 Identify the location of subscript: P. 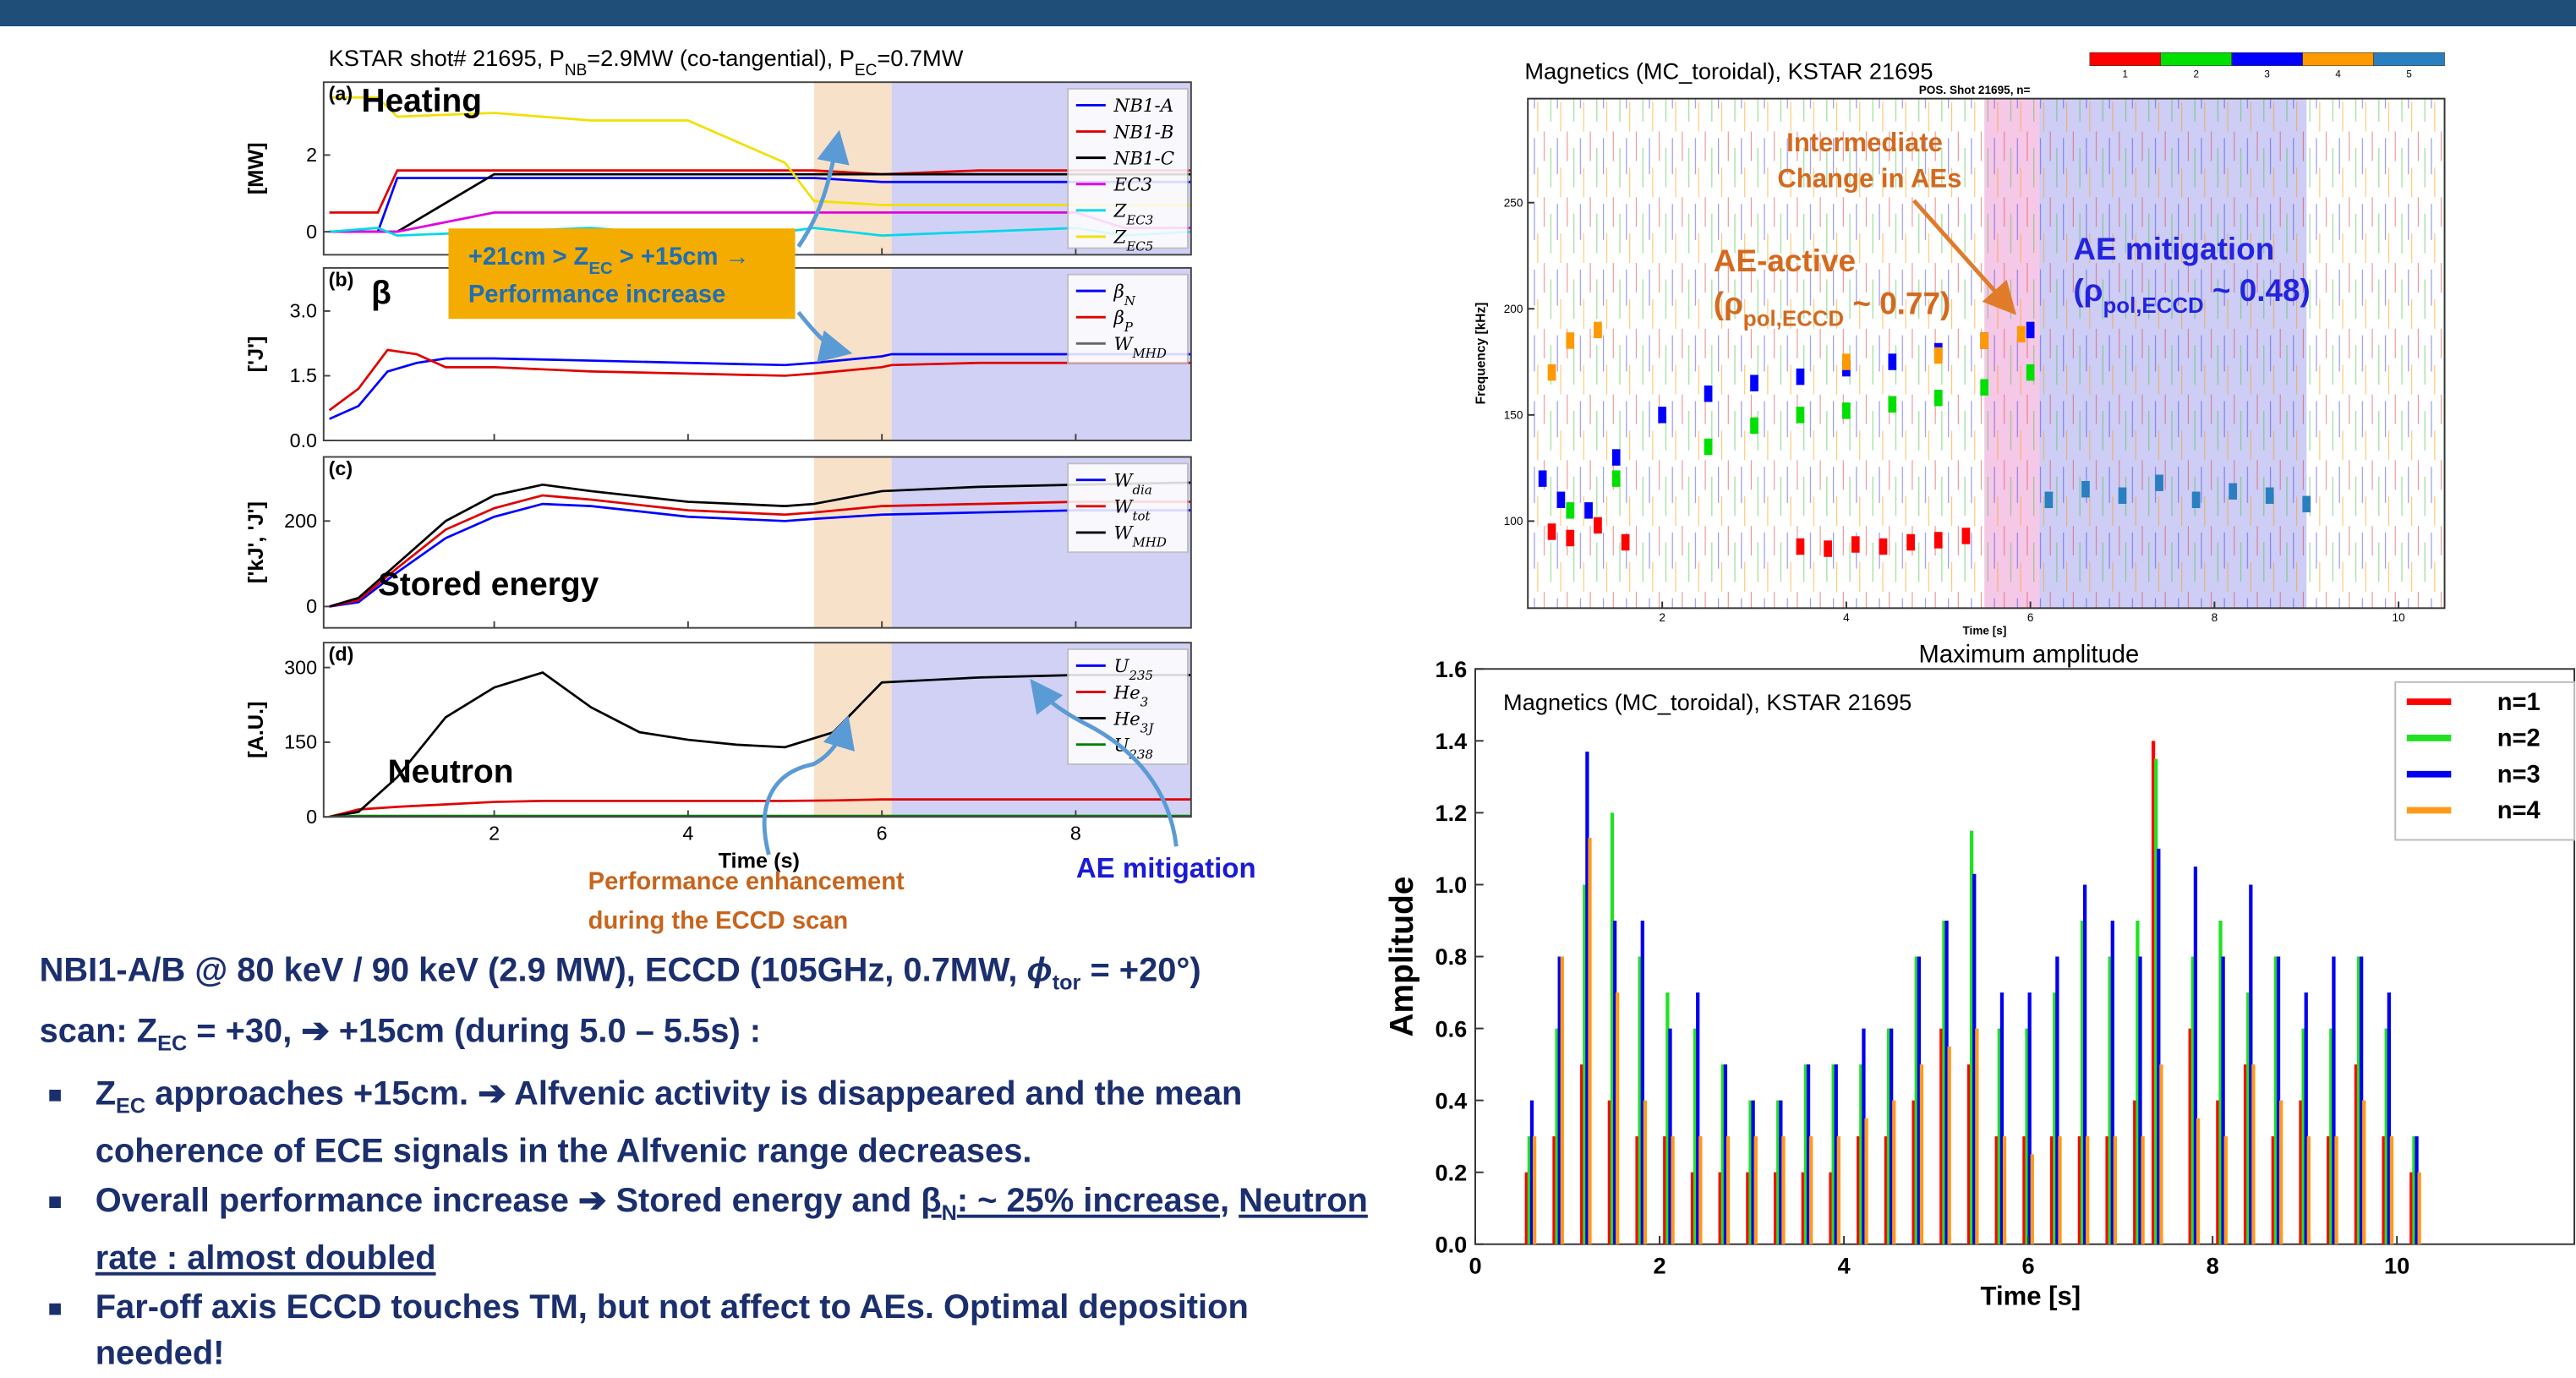
(1129, 328).